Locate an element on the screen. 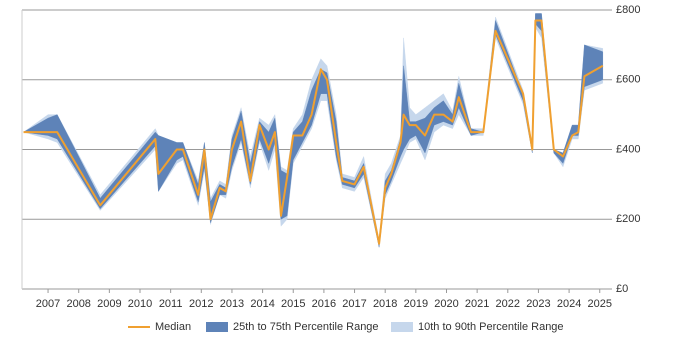 The height and width of the screenshot is (350, 700). legend-label: 10th to 90th Percentile Range is located at coordinates (491, 327).